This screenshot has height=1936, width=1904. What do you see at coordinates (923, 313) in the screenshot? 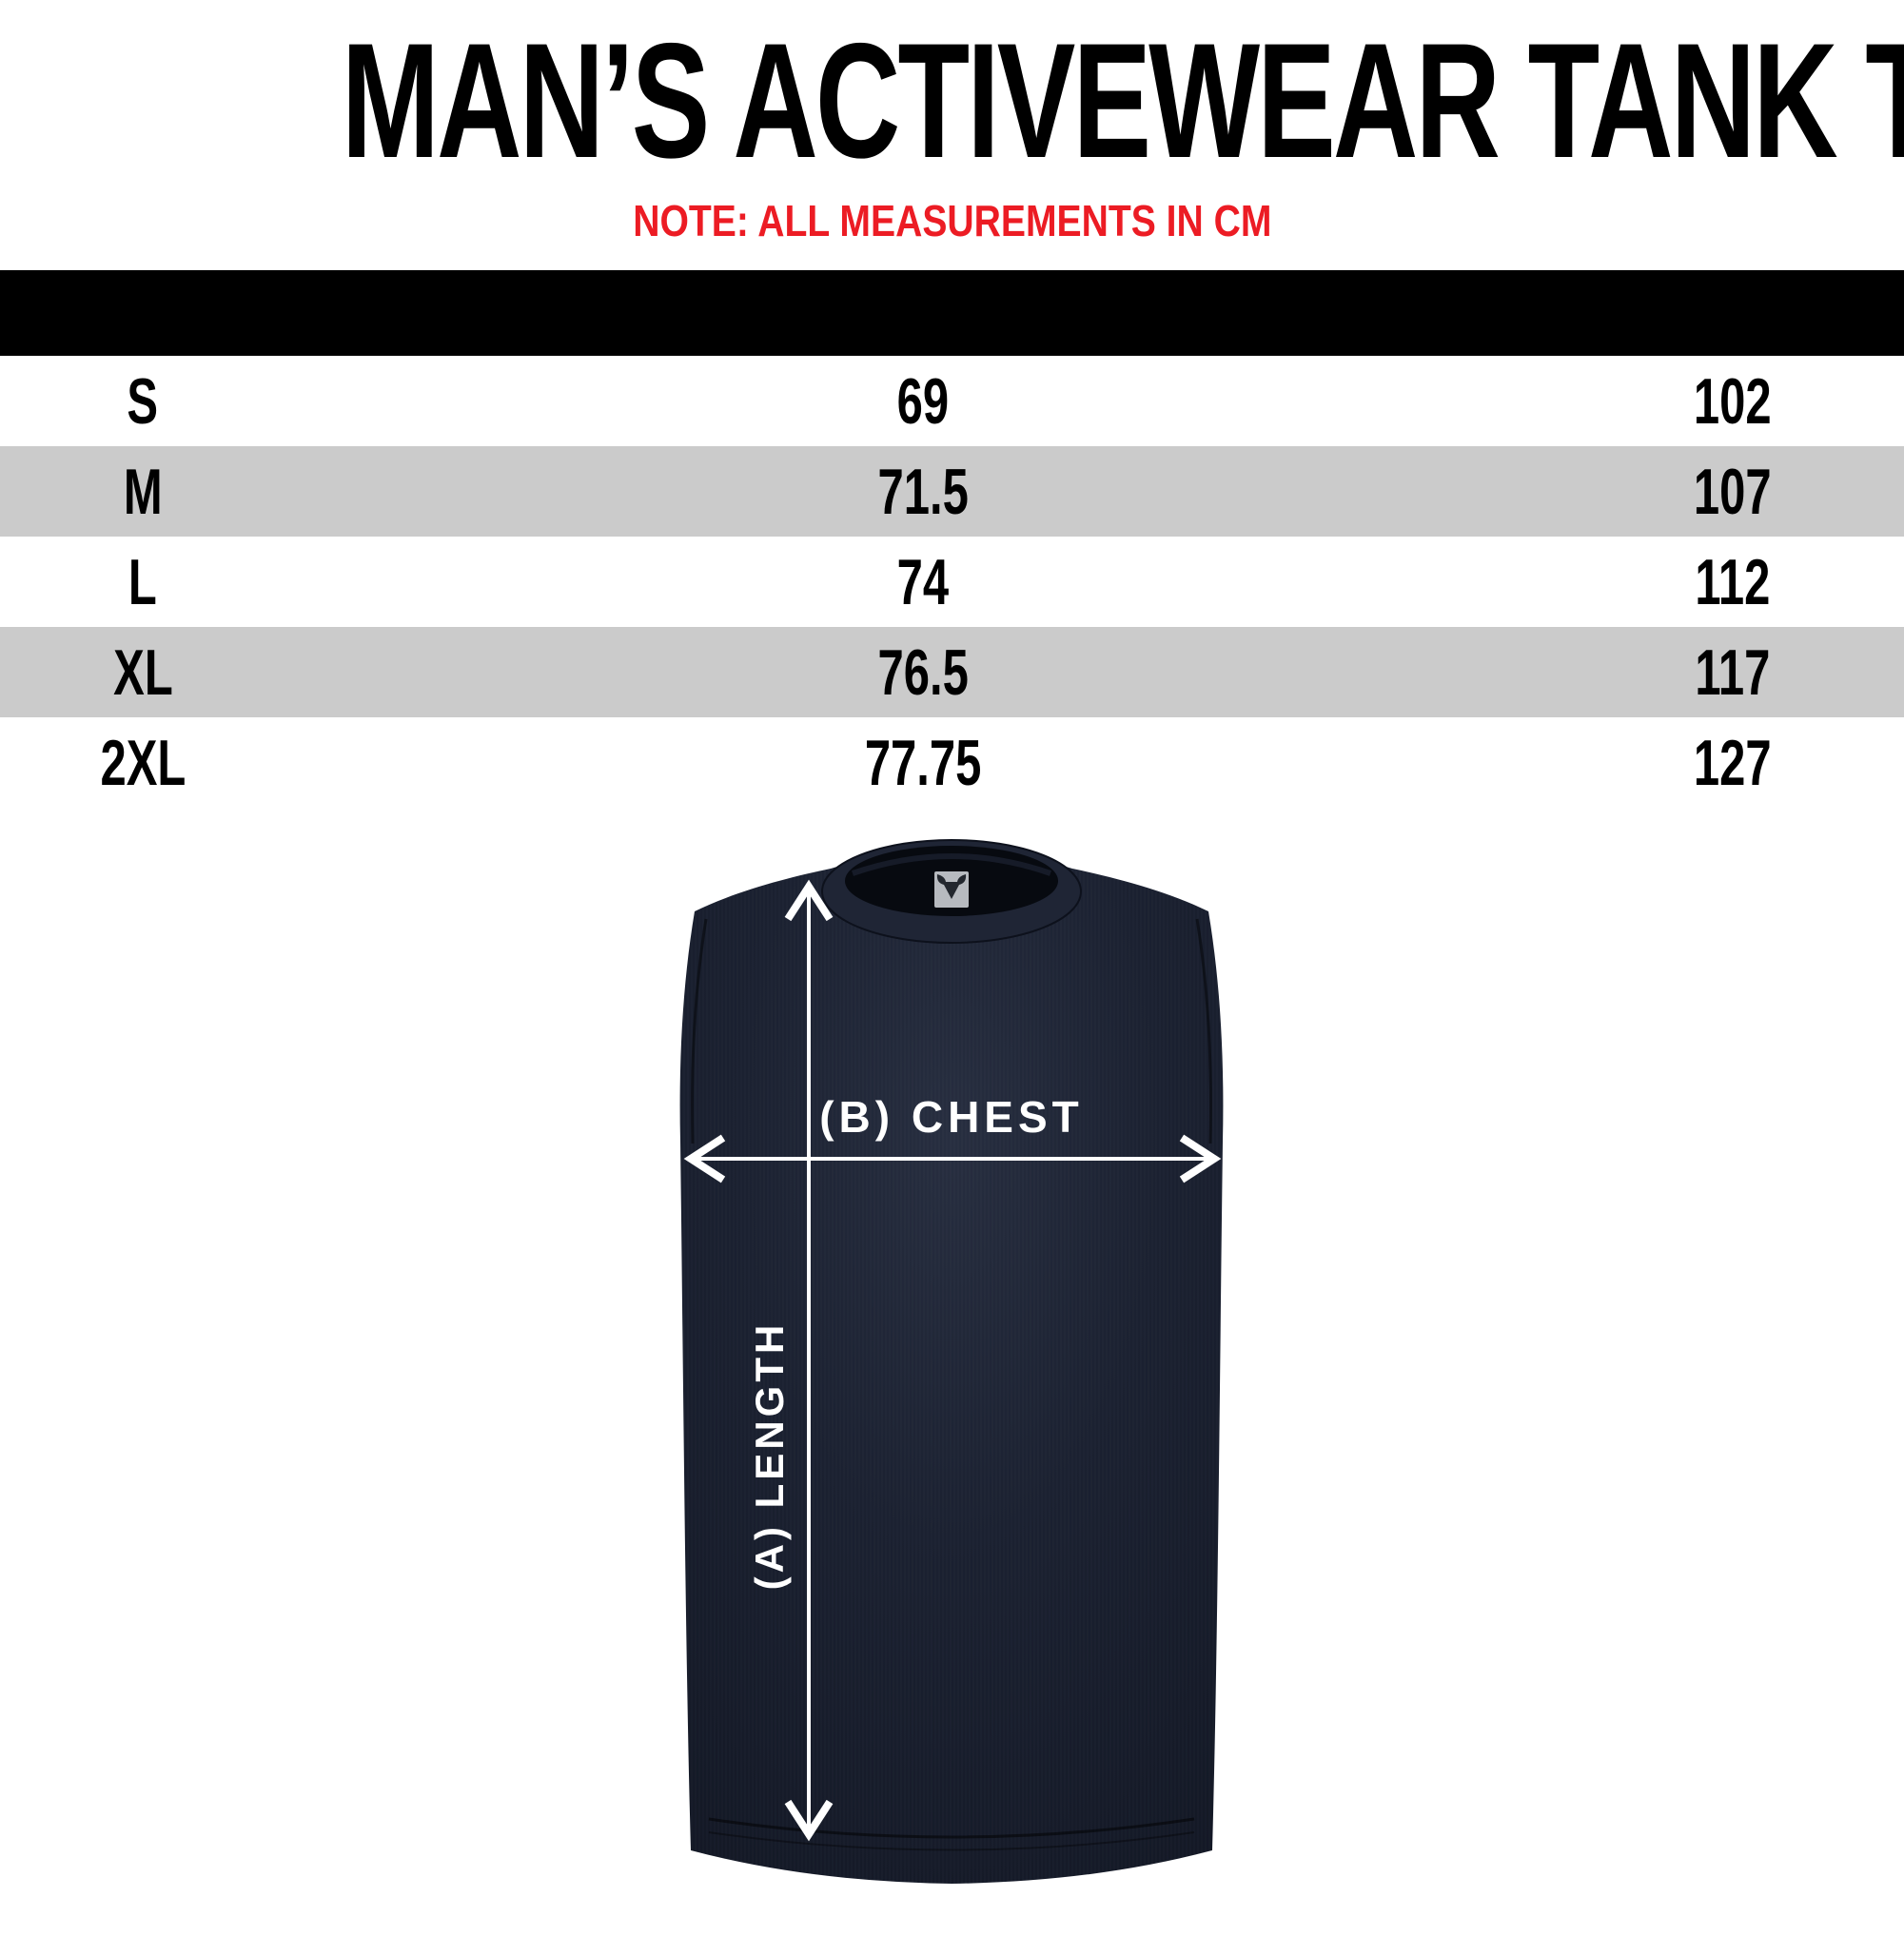
I see `column-header-length: (A) LENGTH` at bounding box center [923, 313].